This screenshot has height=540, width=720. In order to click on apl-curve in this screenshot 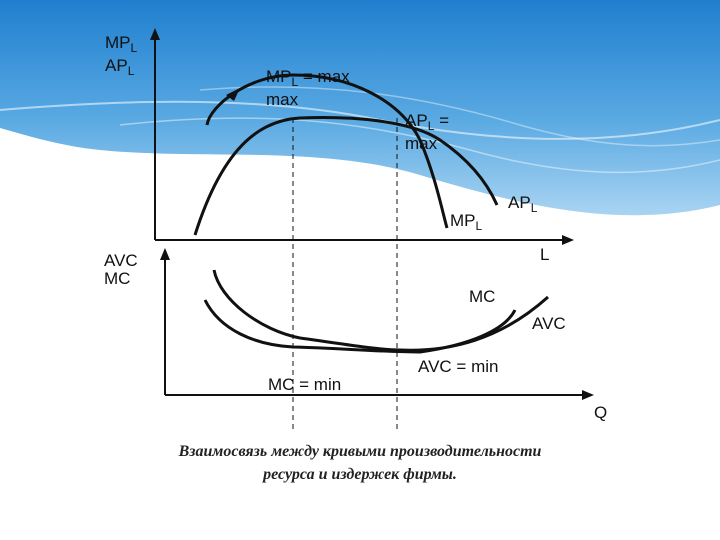, I will do `click(346, 176)`.